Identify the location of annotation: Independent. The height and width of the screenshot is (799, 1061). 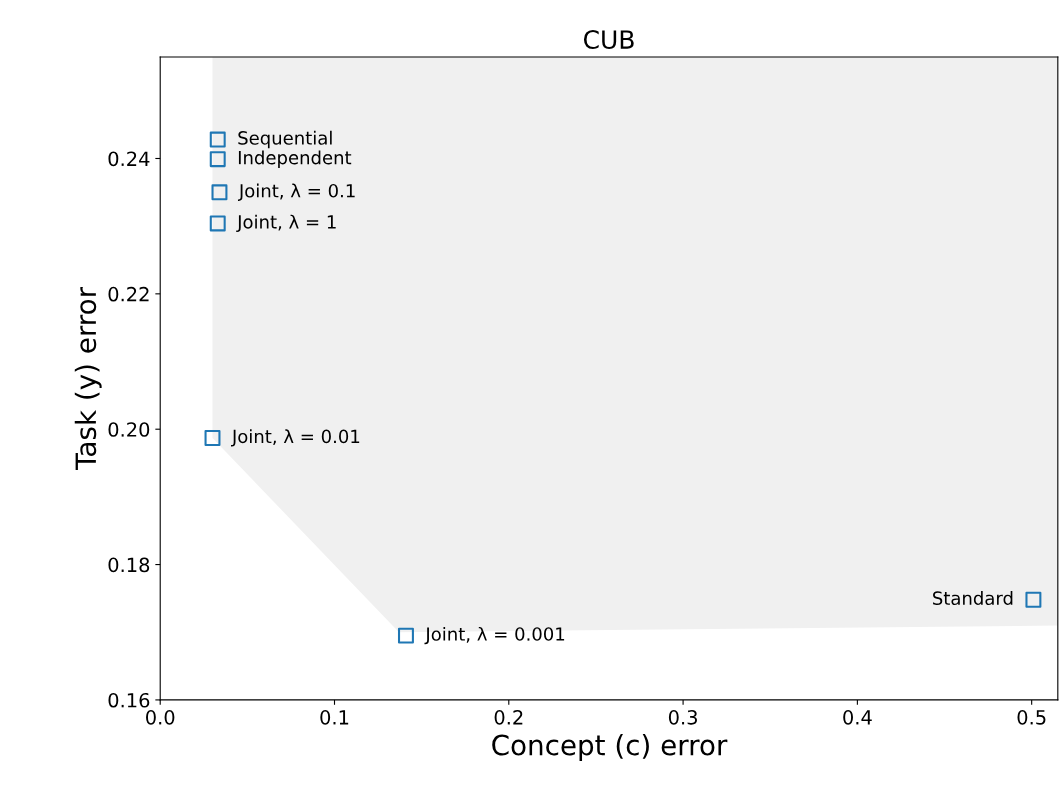
(295, 159).